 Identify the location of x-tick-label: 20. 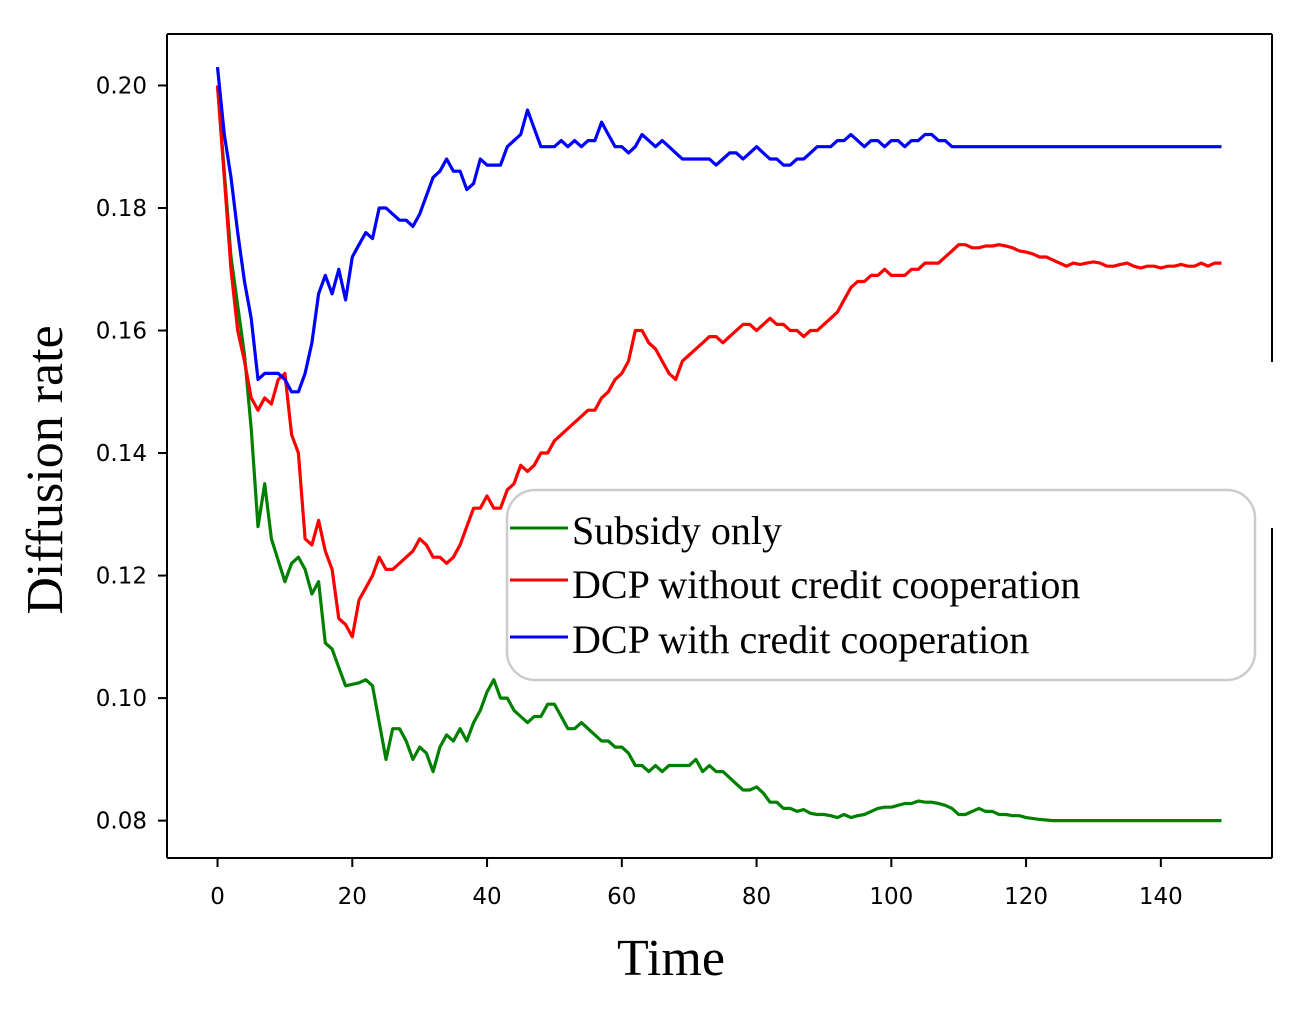
(352, 897).